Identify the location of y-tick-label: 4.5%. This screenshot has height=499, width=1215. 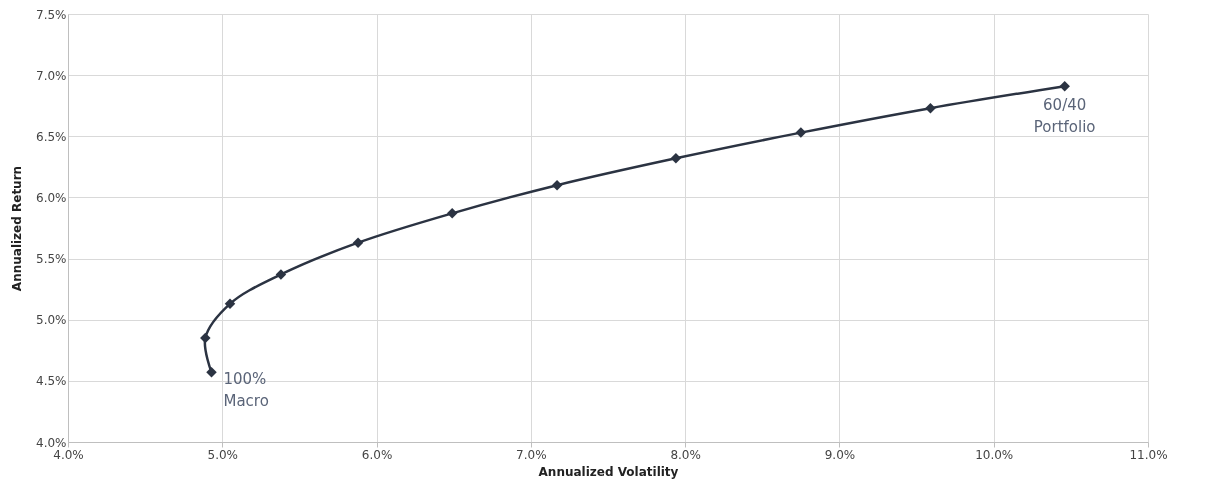
(51, 381).